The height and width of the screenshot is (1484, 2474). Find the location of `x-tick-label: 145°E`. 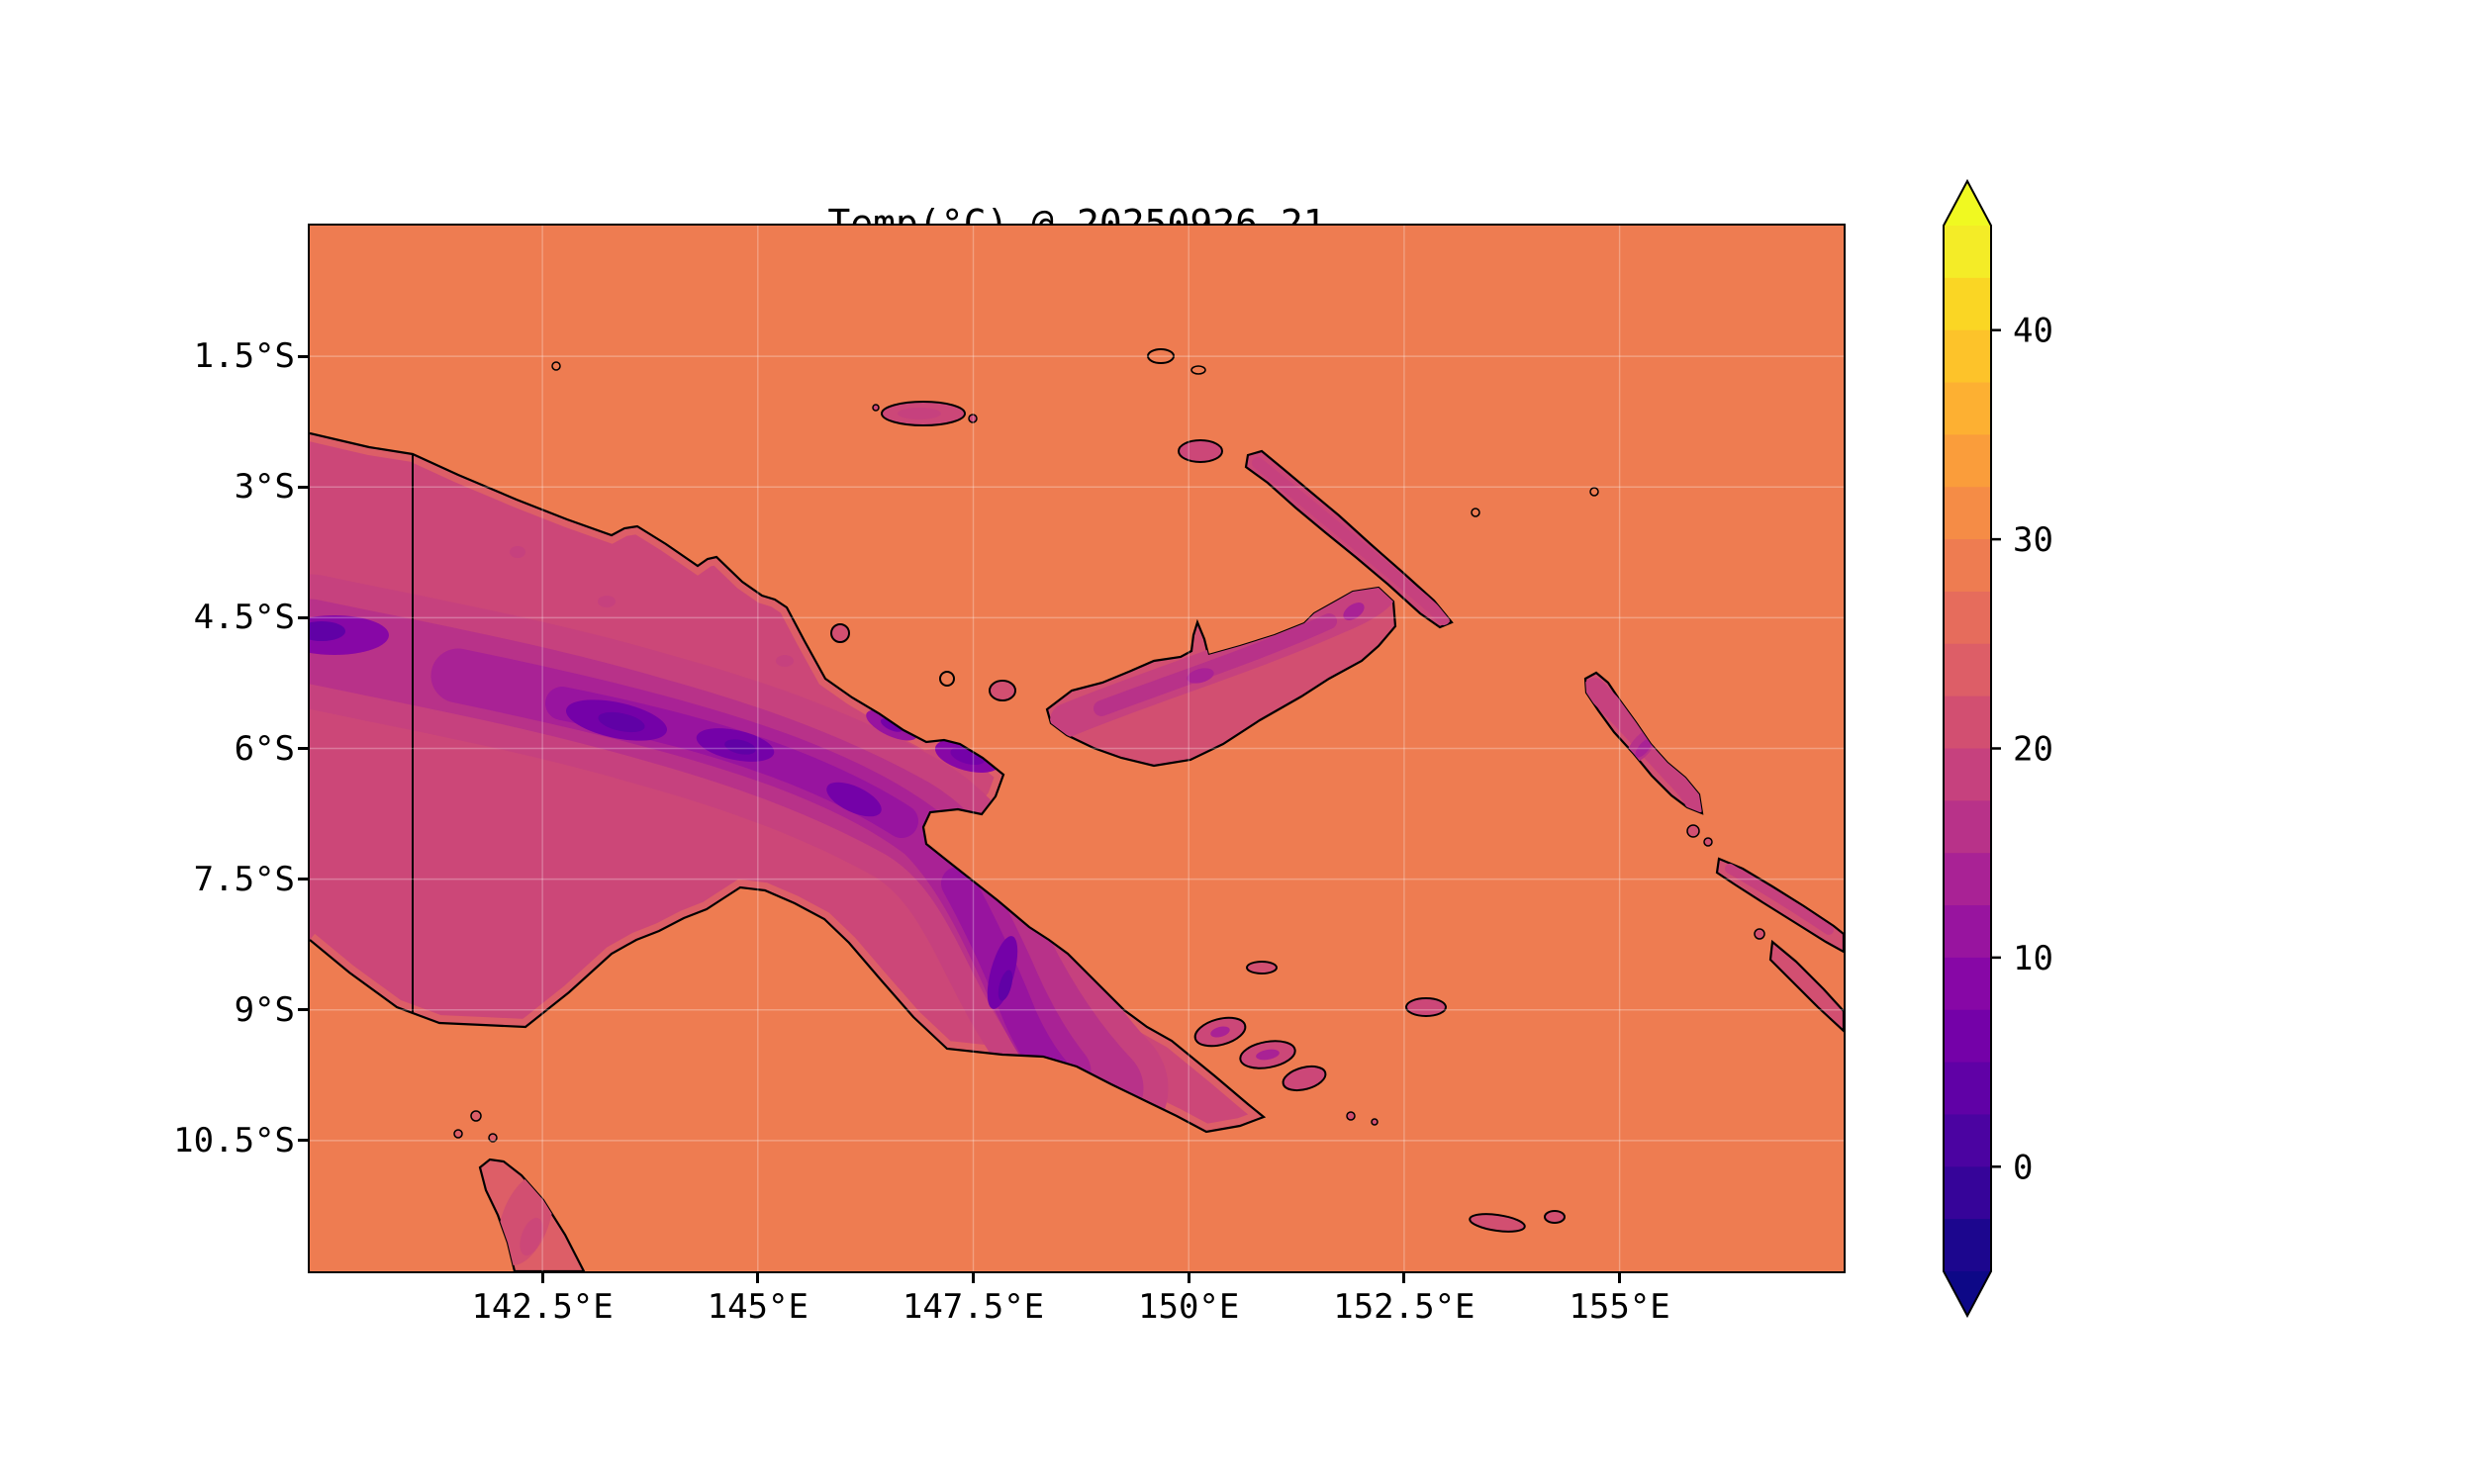

x-tick-label: 145°E is located at coordinates (758, 1307).